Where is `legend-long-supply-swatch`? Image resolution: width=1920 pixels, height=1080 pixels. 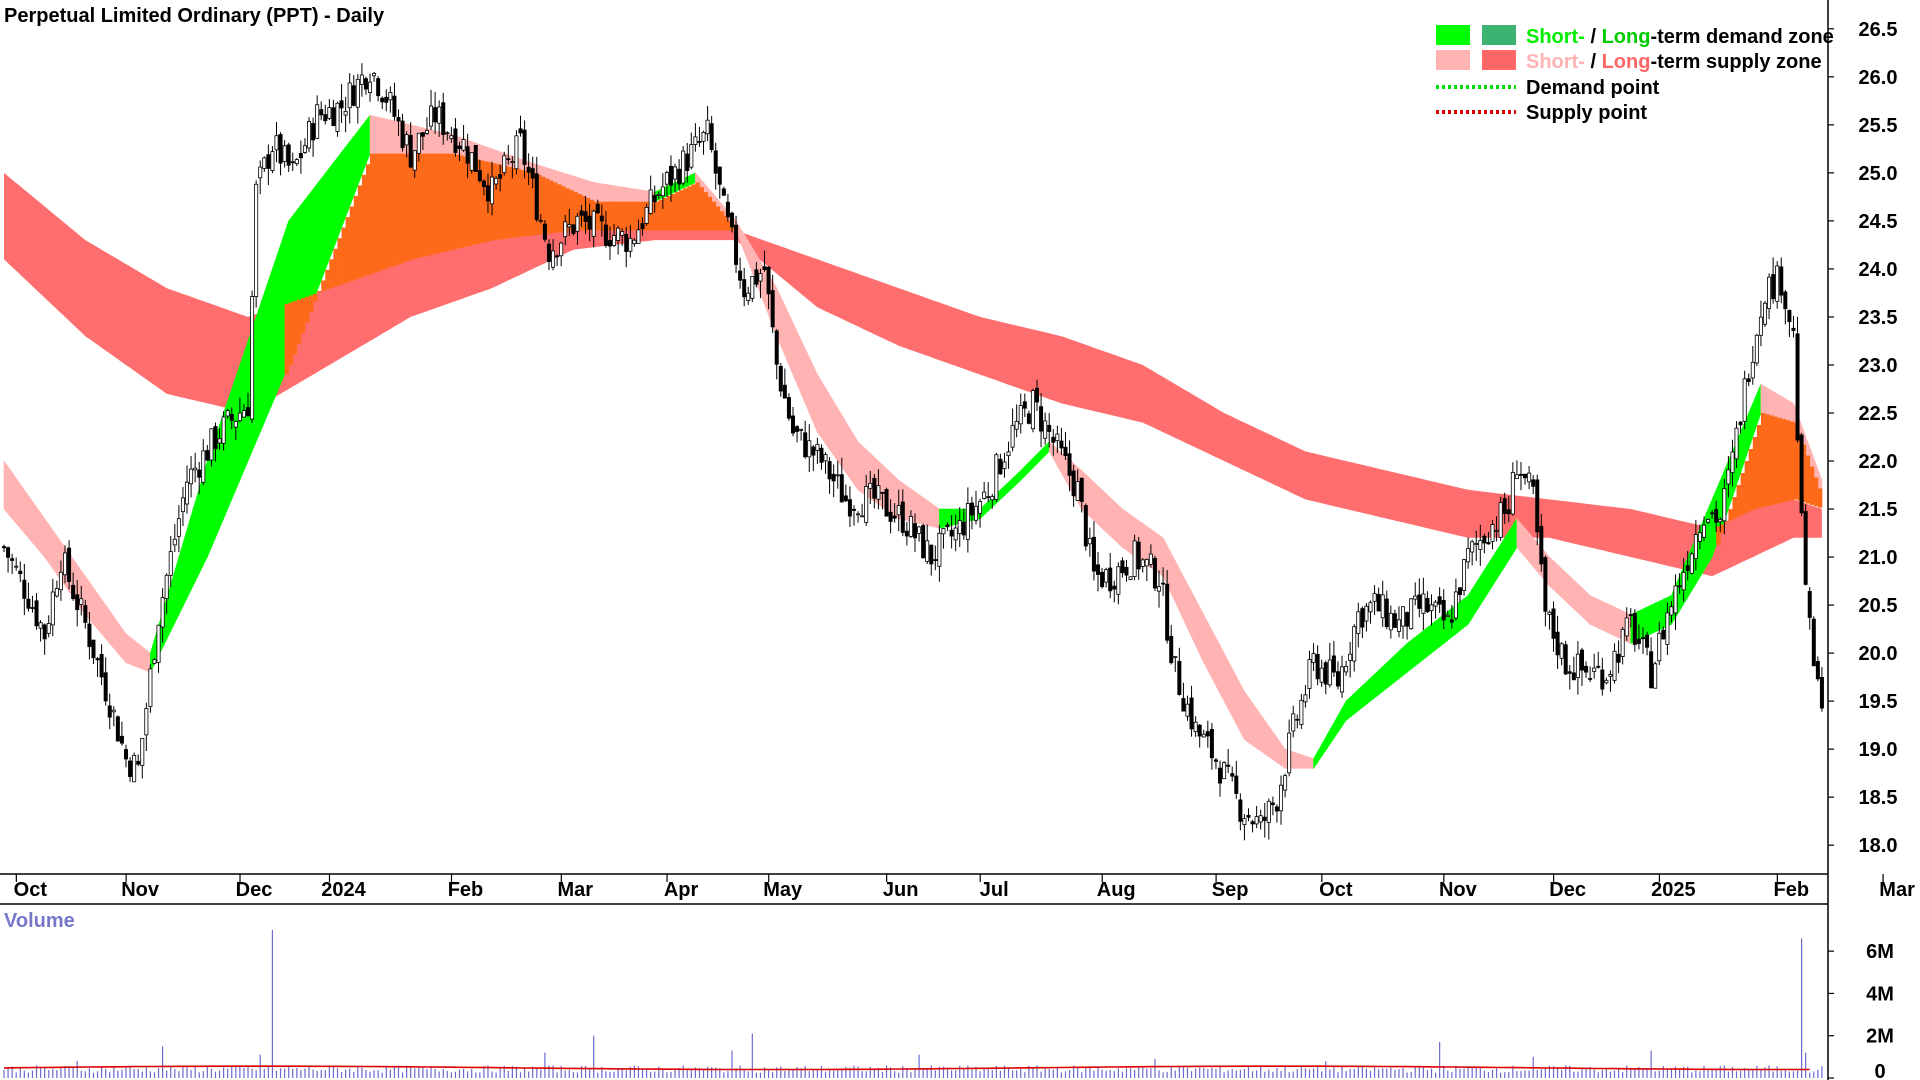 legend-long-supply-swatch is located at coordinates (1499, 60).